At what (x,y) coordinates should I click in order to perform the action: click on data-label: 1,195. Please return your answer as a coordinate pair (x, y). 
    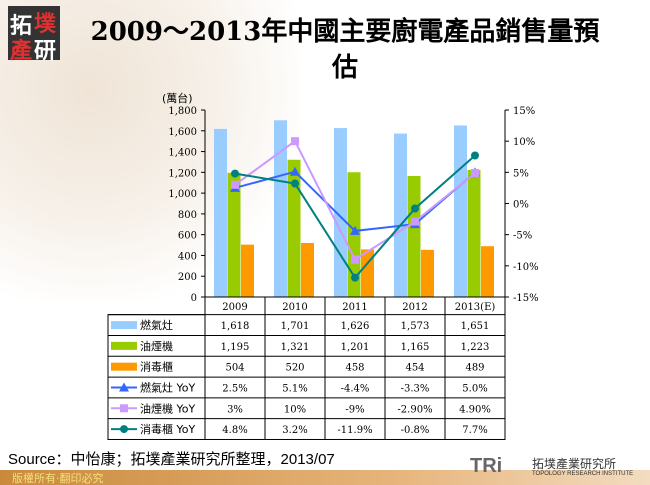
    Looking at the image, I should click on (235, 347).